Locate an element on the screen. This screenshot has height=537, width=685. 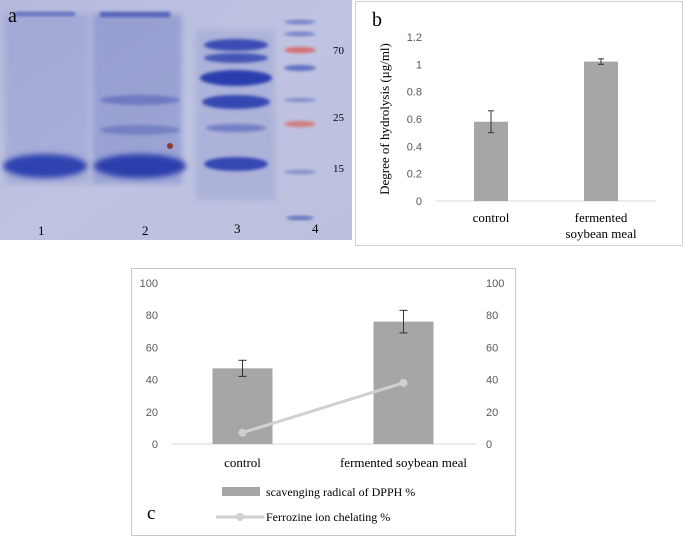
right-y-tick-label: 40 is located at coordinates (492, 381).